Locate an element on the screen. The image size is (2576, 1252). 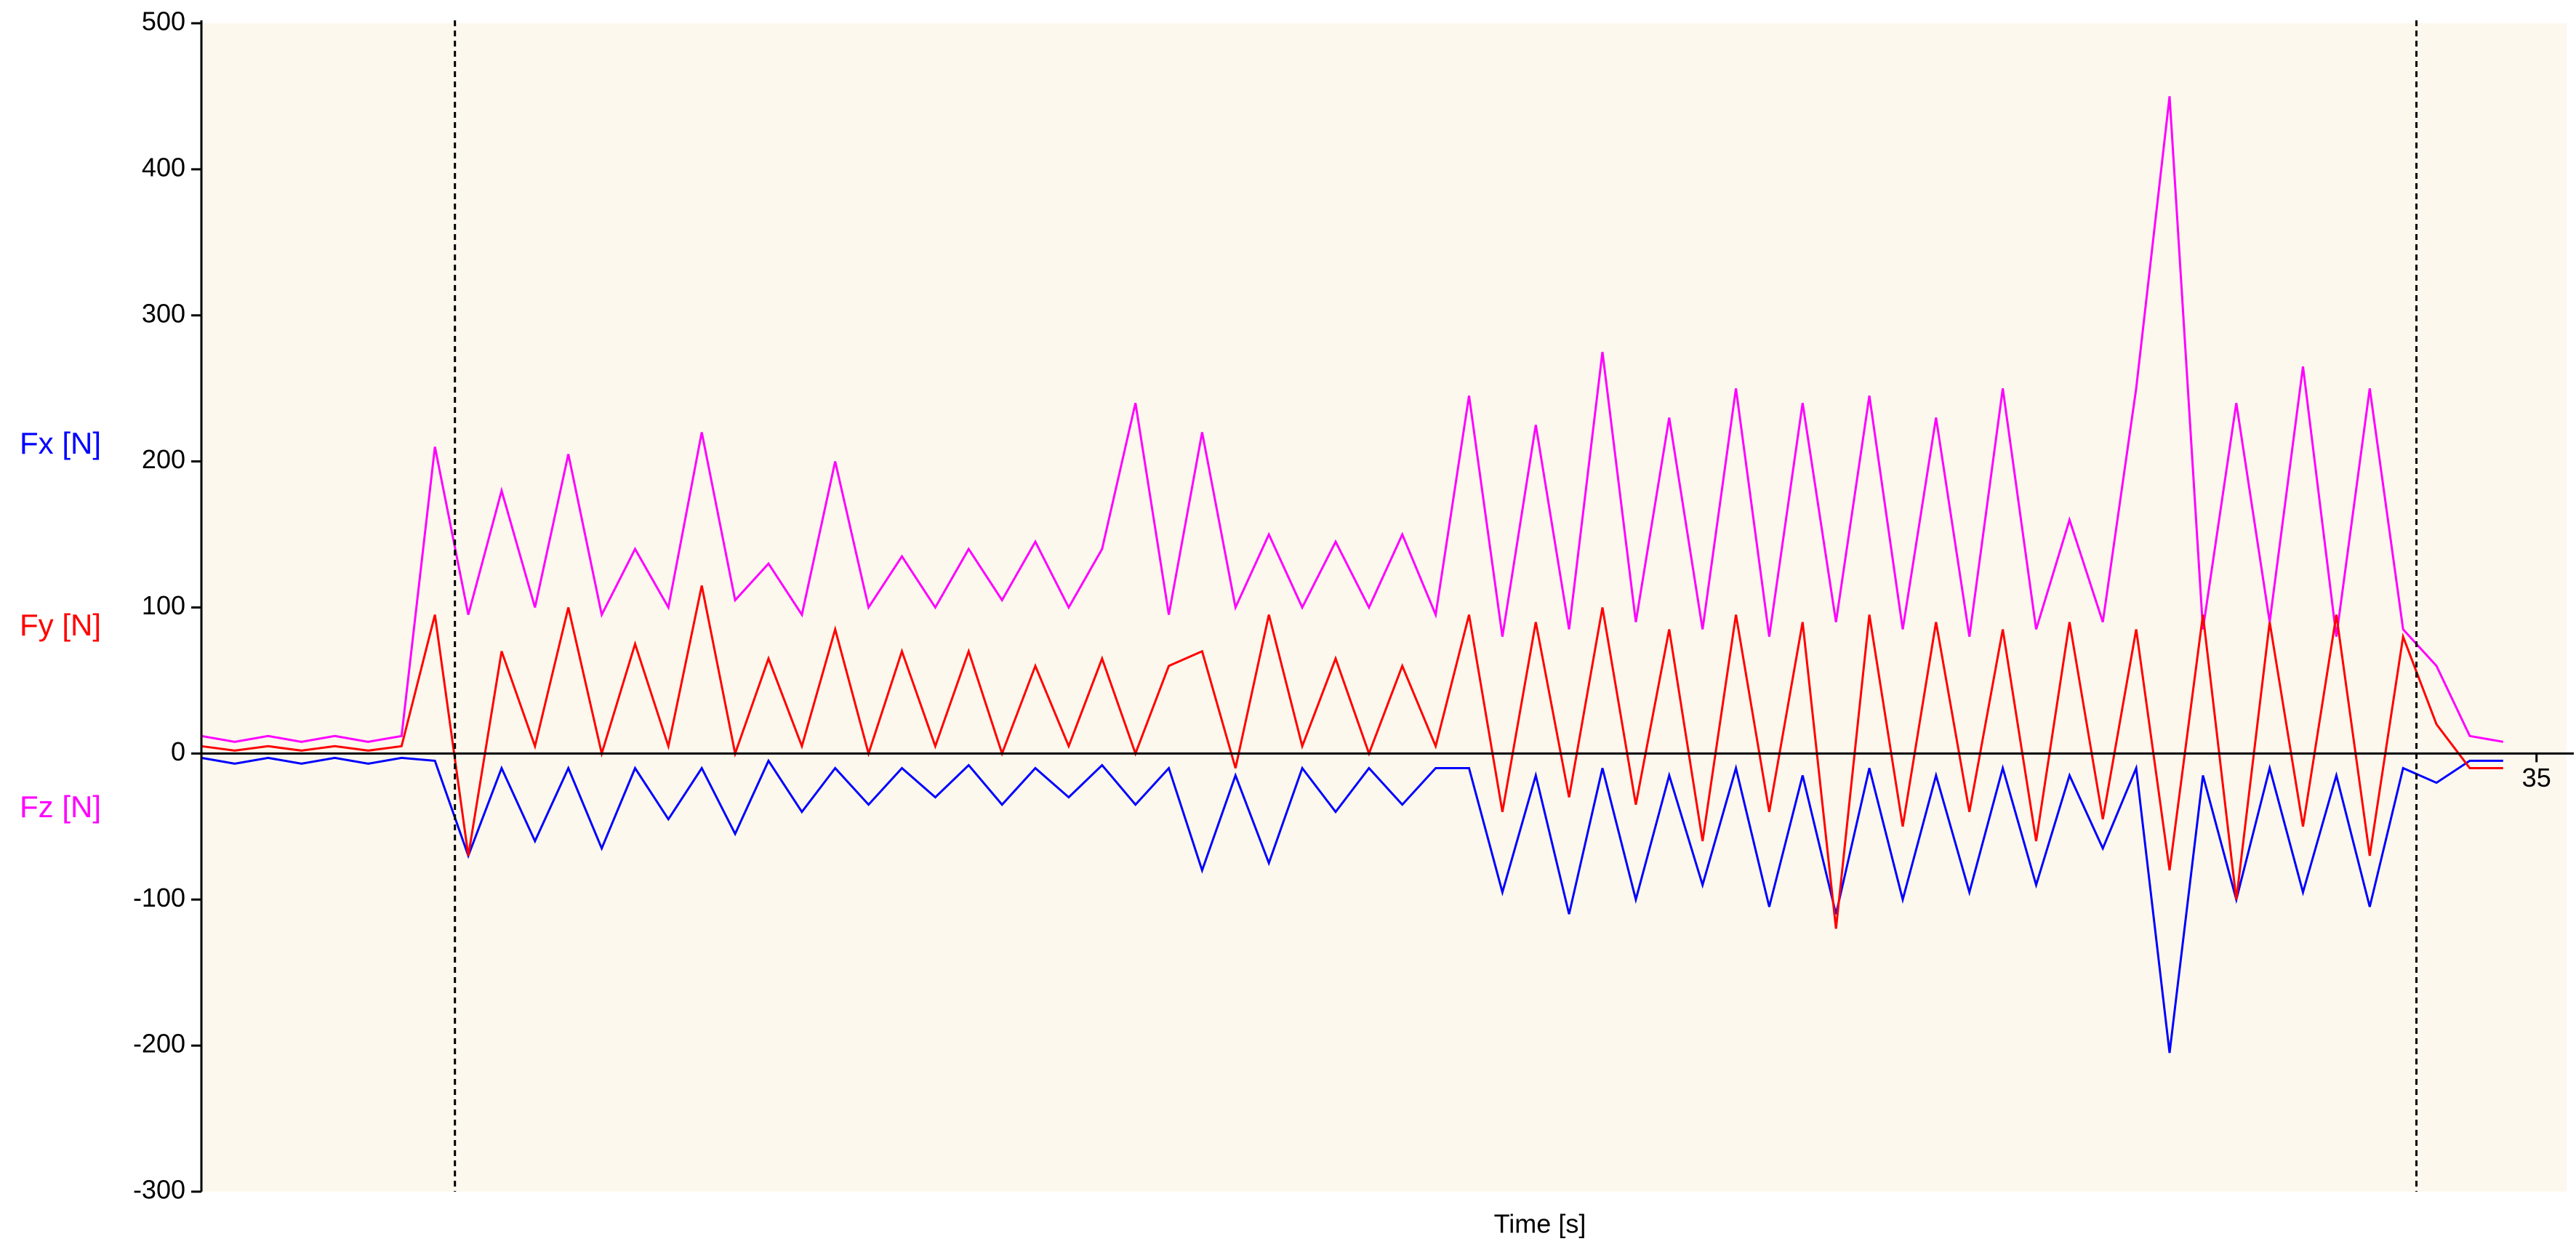
y-tick-label: 200 is located at coordinates (164, 459).